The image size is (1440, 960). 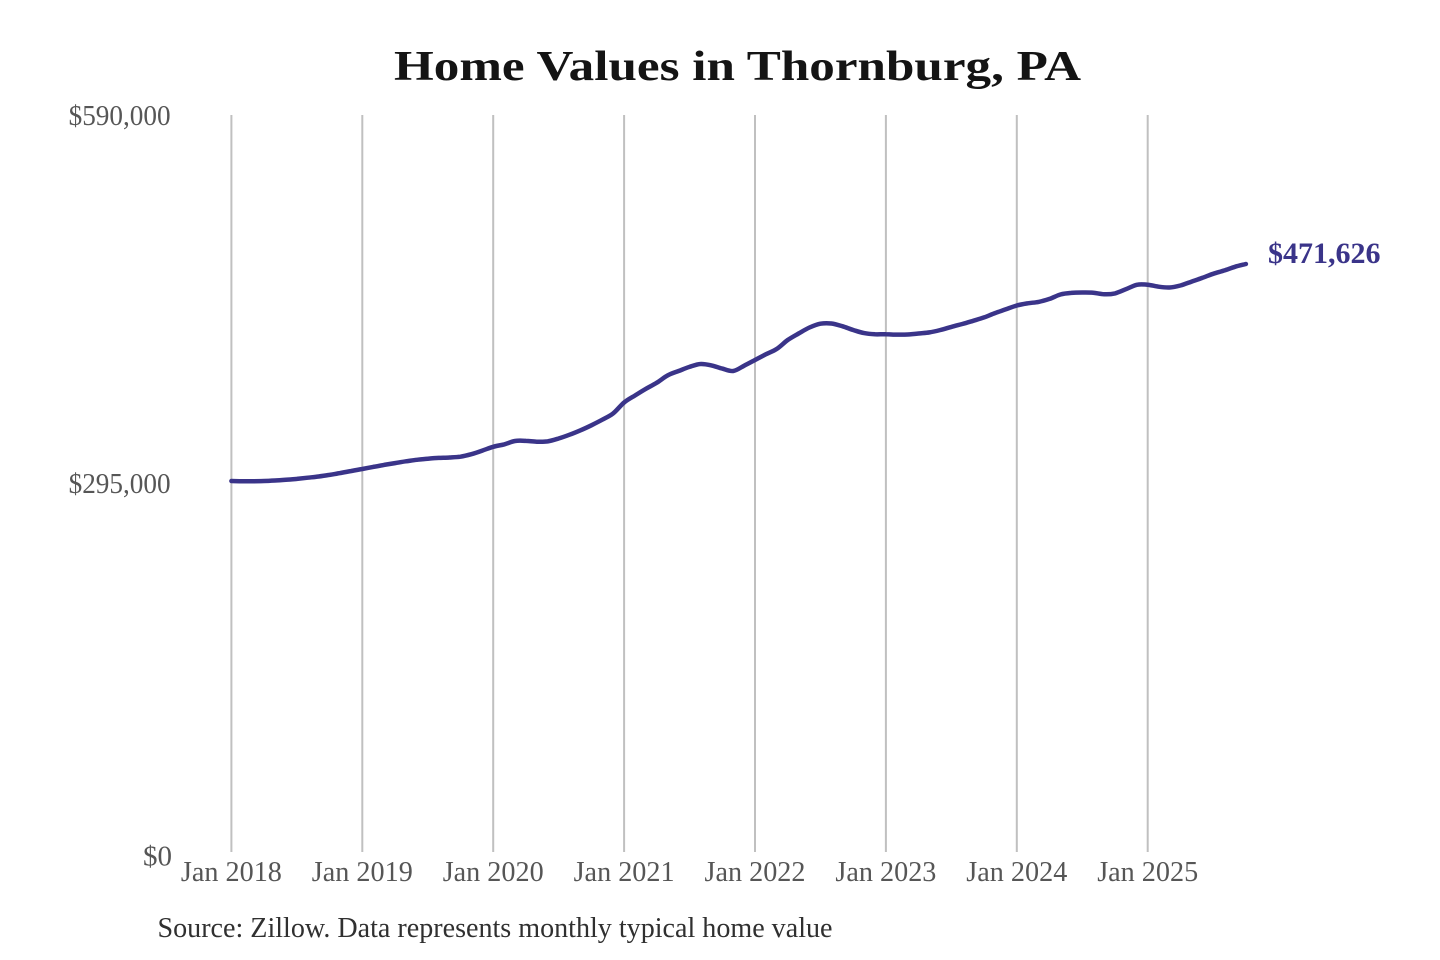 What do you see at coordinates (362, 872) in the screenshot?
I see `svg-text: Jan 2019` at bounding box center [362, 872].